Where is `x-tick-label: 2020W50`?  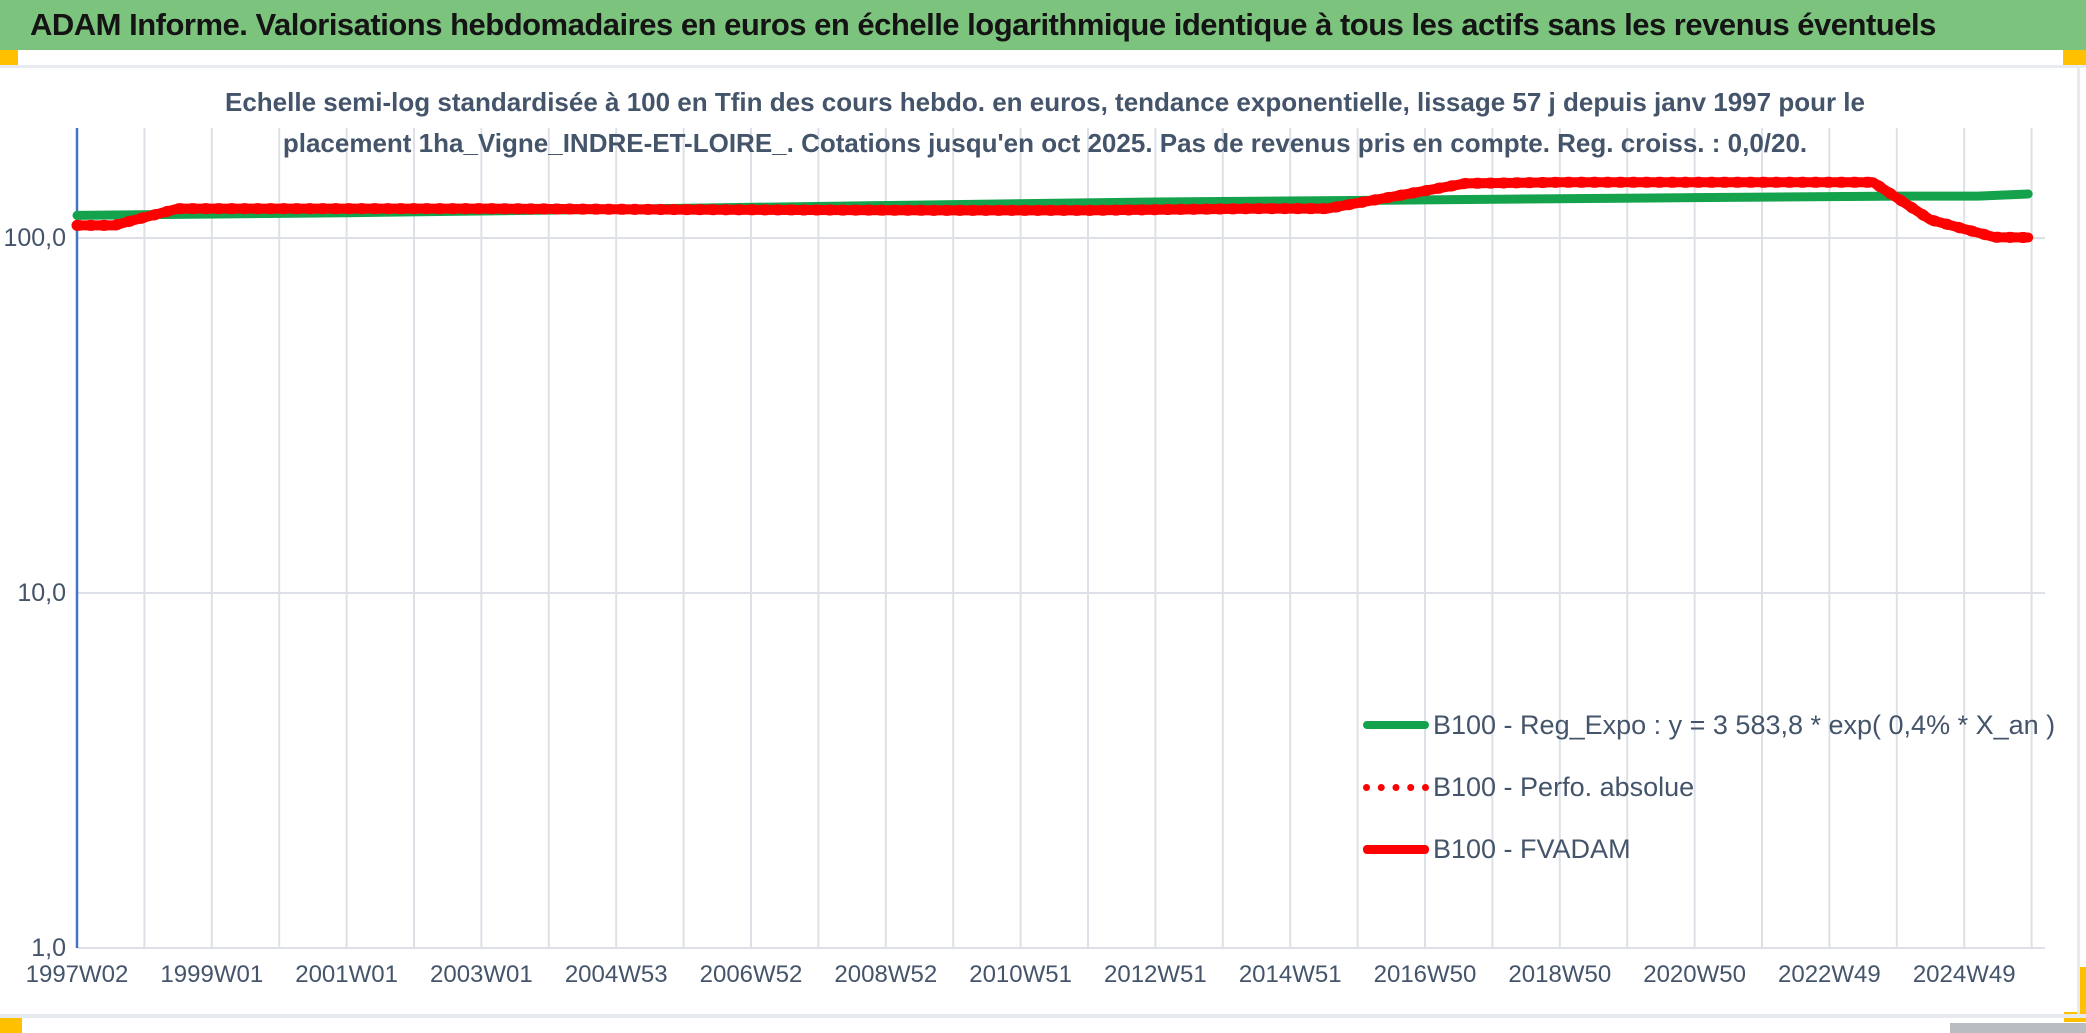 x-tick-label: 2020W50 is located at coordinates (1694, 974).